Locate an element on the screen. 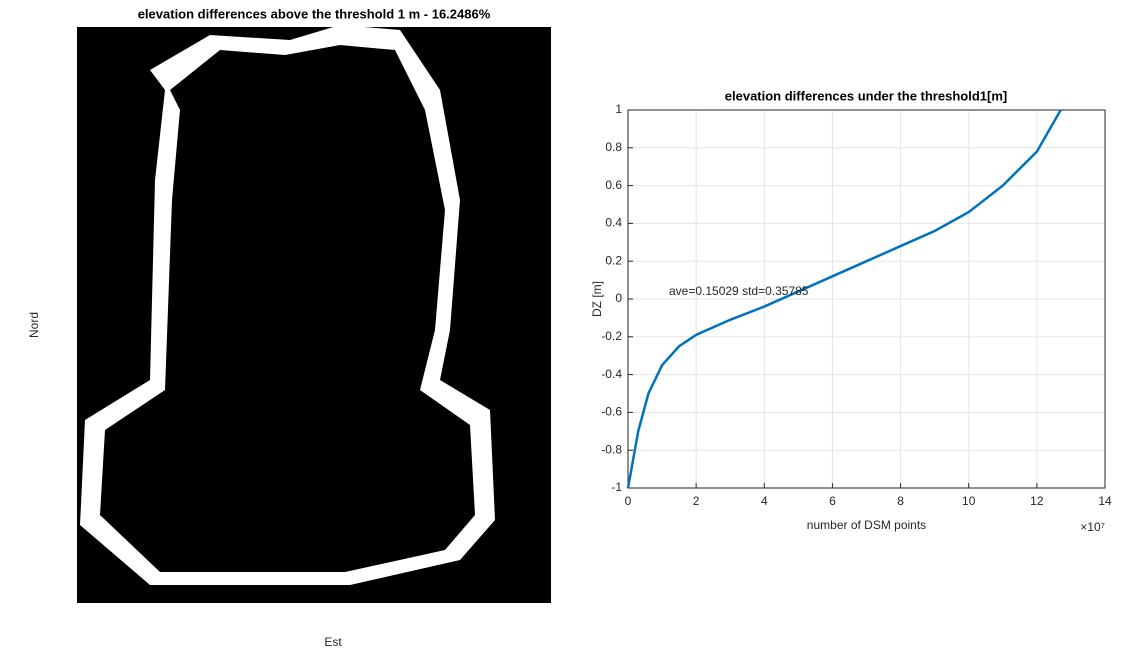 This screenshot has width=1123, height=651. image-x-label: Est is located at coordinates (333, 642).